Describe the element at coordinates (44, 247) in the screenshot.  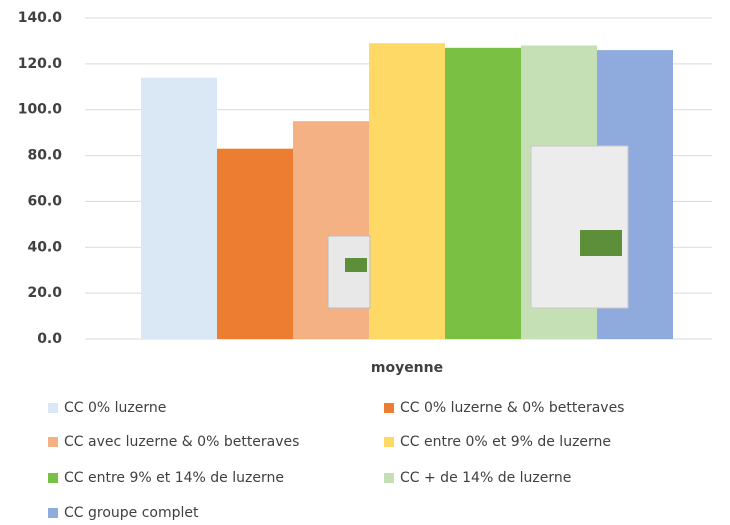
I see `y-tick-label: 40.0` at that location.